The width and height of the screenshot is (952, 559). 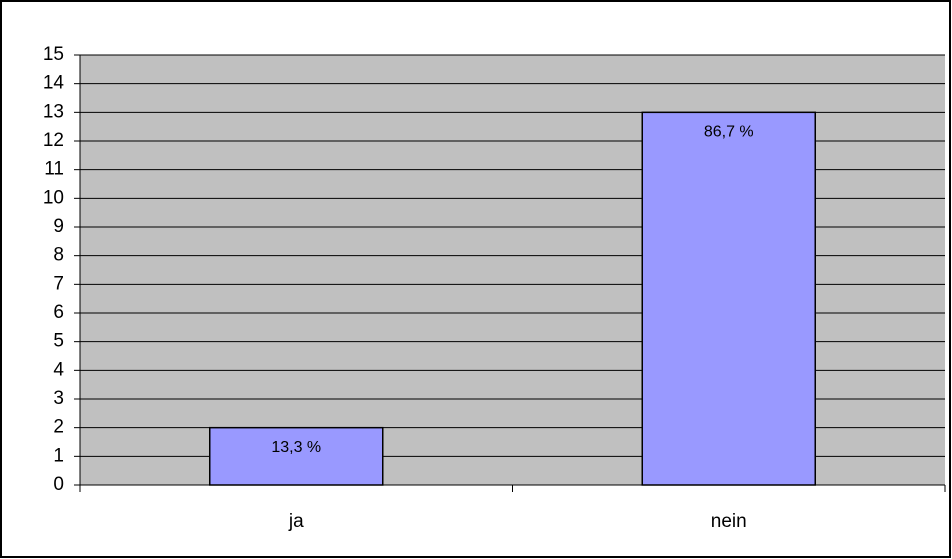 I want to click on bar-label: 13,3 %, so click(x=296, y=447).